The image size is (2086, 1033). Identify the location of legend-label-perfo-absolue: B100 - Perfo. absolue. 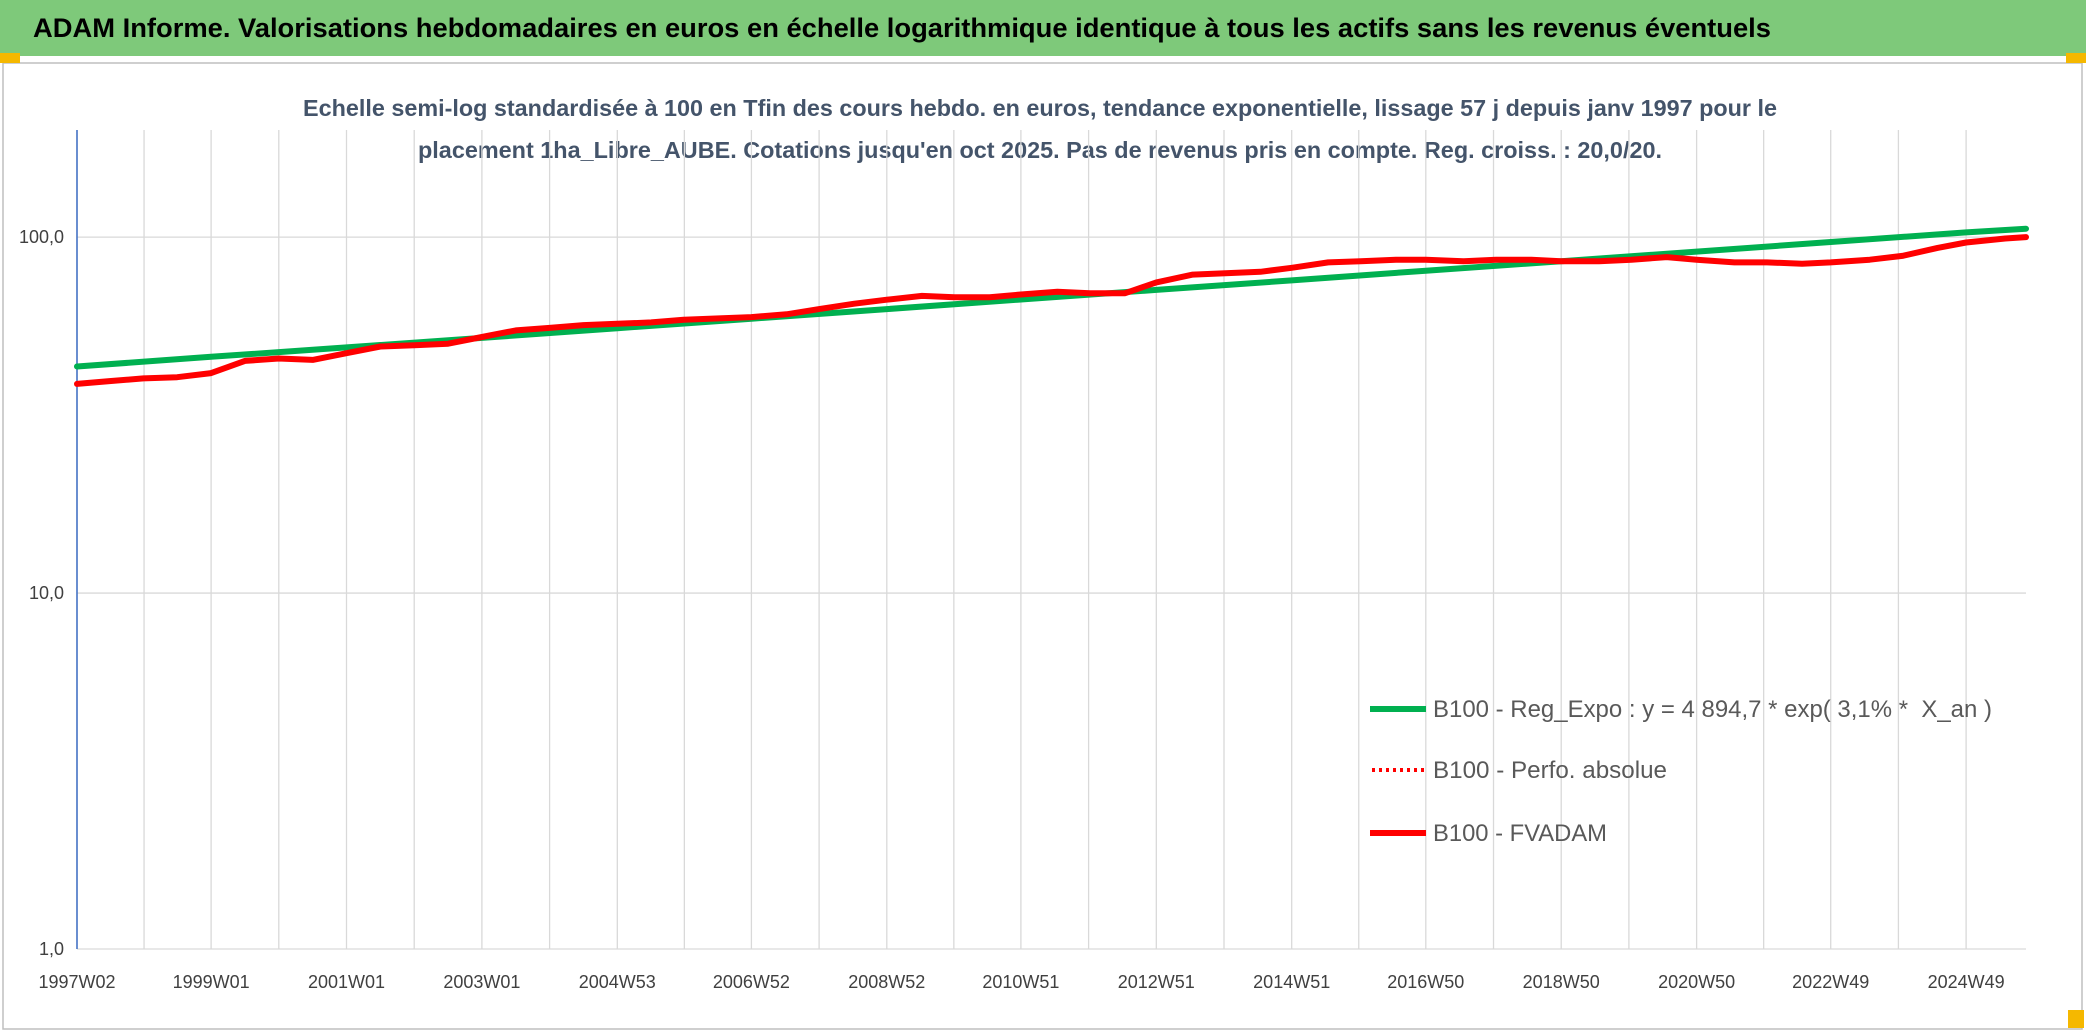
(1550, 770).